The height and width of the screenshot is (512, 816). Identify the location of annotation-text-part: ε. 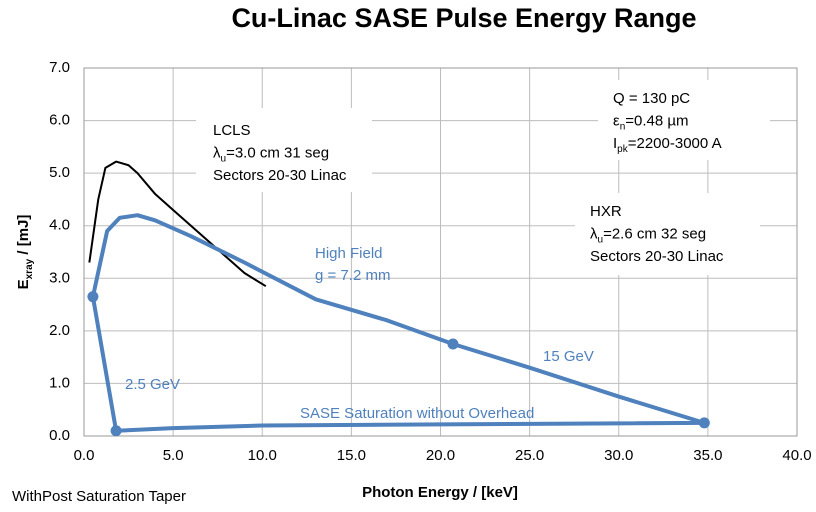
(616, 120).